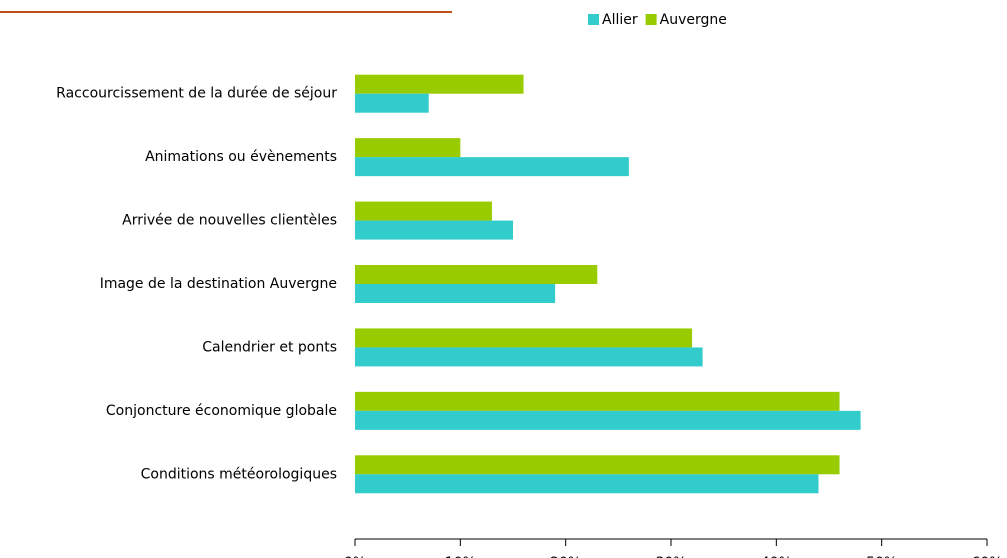 This screenshot has width=1007, height=558. Describe the element at coordinates (229, 221) in the screenshot. I see `y-tick-label: Arrivée de nouvelles clientèles` at that location.